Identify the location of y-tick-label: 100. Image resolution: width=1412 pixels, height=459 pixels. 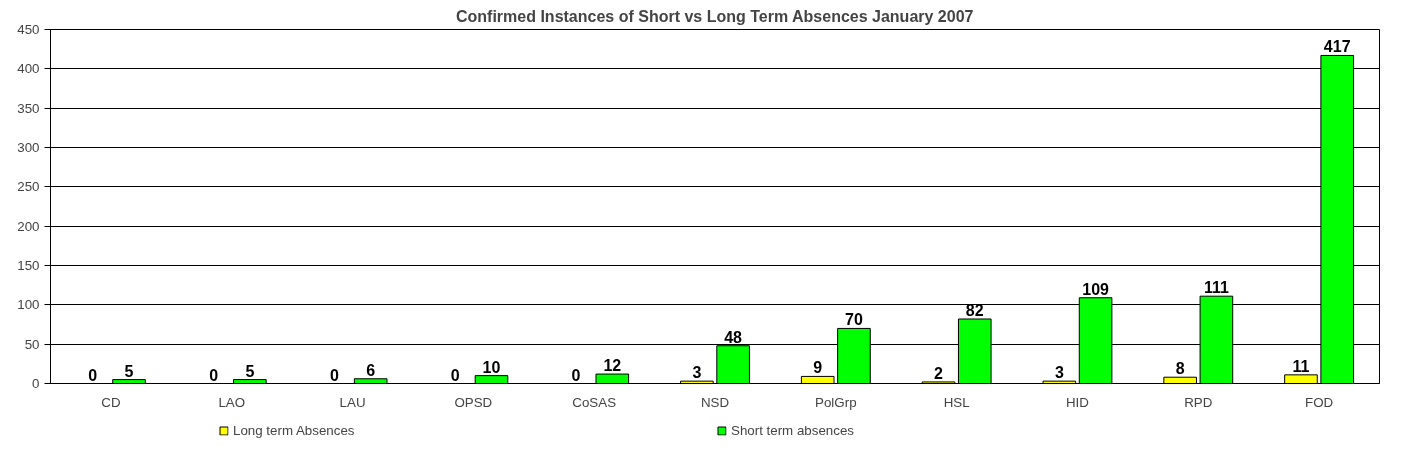
(28, 305).